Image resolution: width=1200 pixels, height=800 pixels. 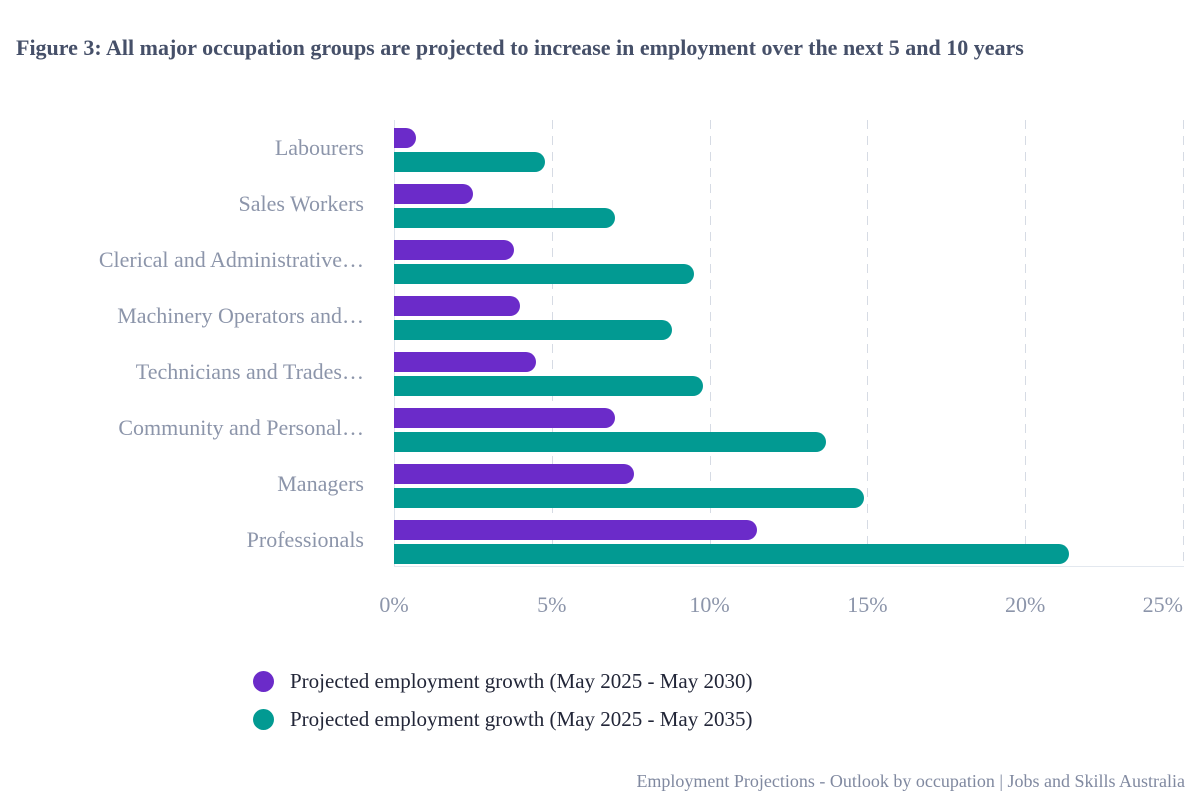 I want to click on x-axis-tick-labels: 0% 5% 10% 15% 20% 25%, so click(x=600, y=607).